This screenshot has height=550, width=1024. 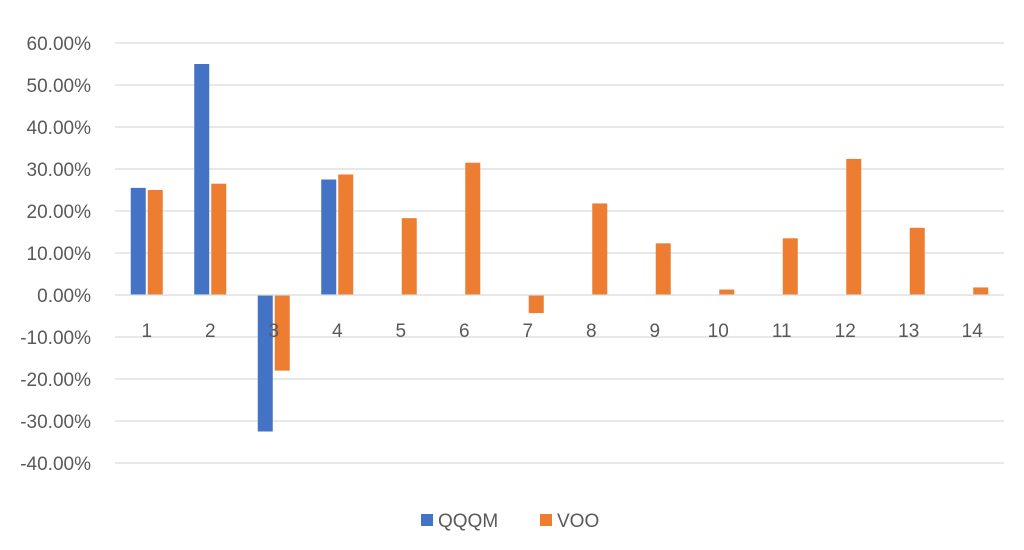 What do you see at coordinates (427, 520) in the screenshot?
I see `legend-swatch-qqqm` at bounding box center [427, 520].